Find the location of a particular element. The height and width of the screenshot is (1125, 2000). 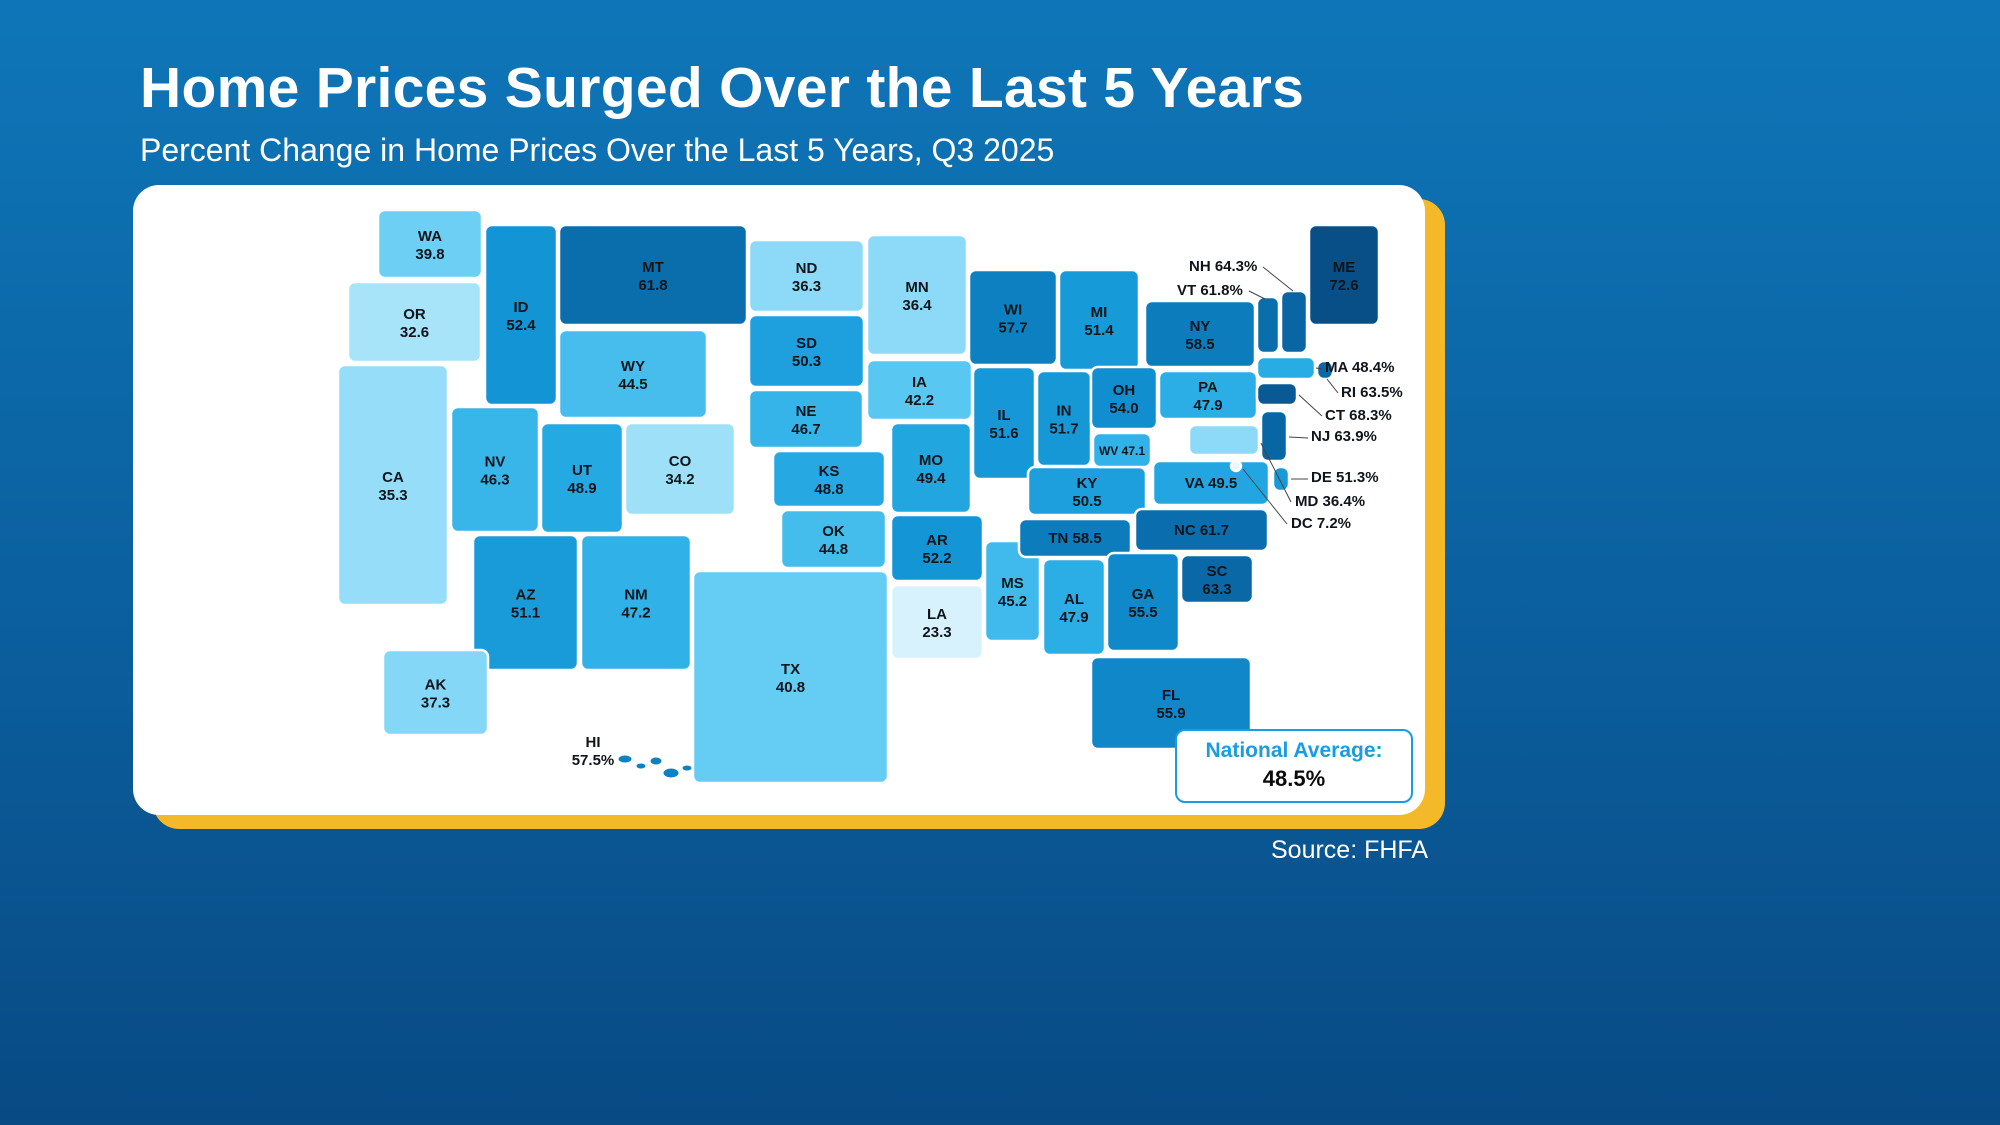

state-ut-value: 48.9 is located at coordinates (581, 488).